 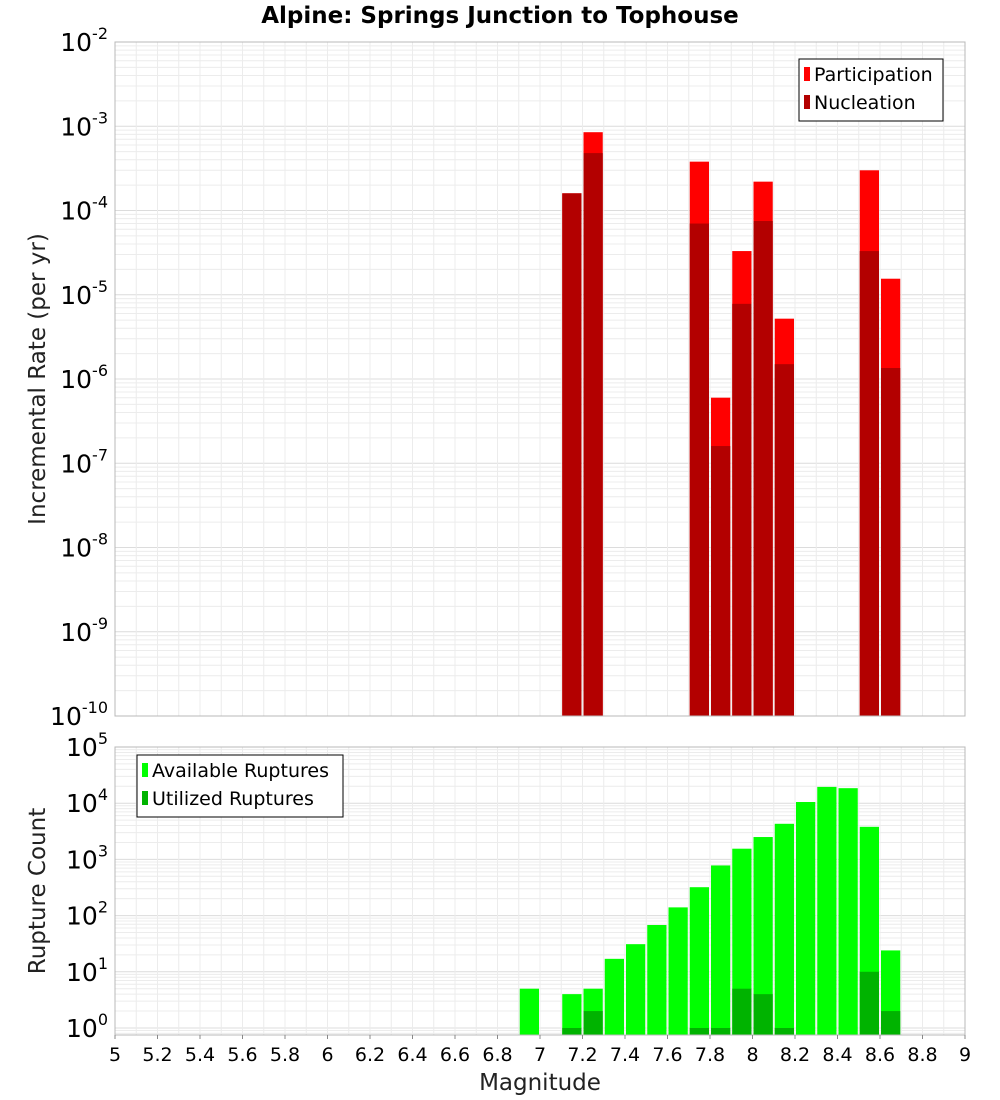 What do you see at coordinates (100, 454) in the screenshot?
I see `y-tick-exponent: -7` at bounding box center [100, 454].